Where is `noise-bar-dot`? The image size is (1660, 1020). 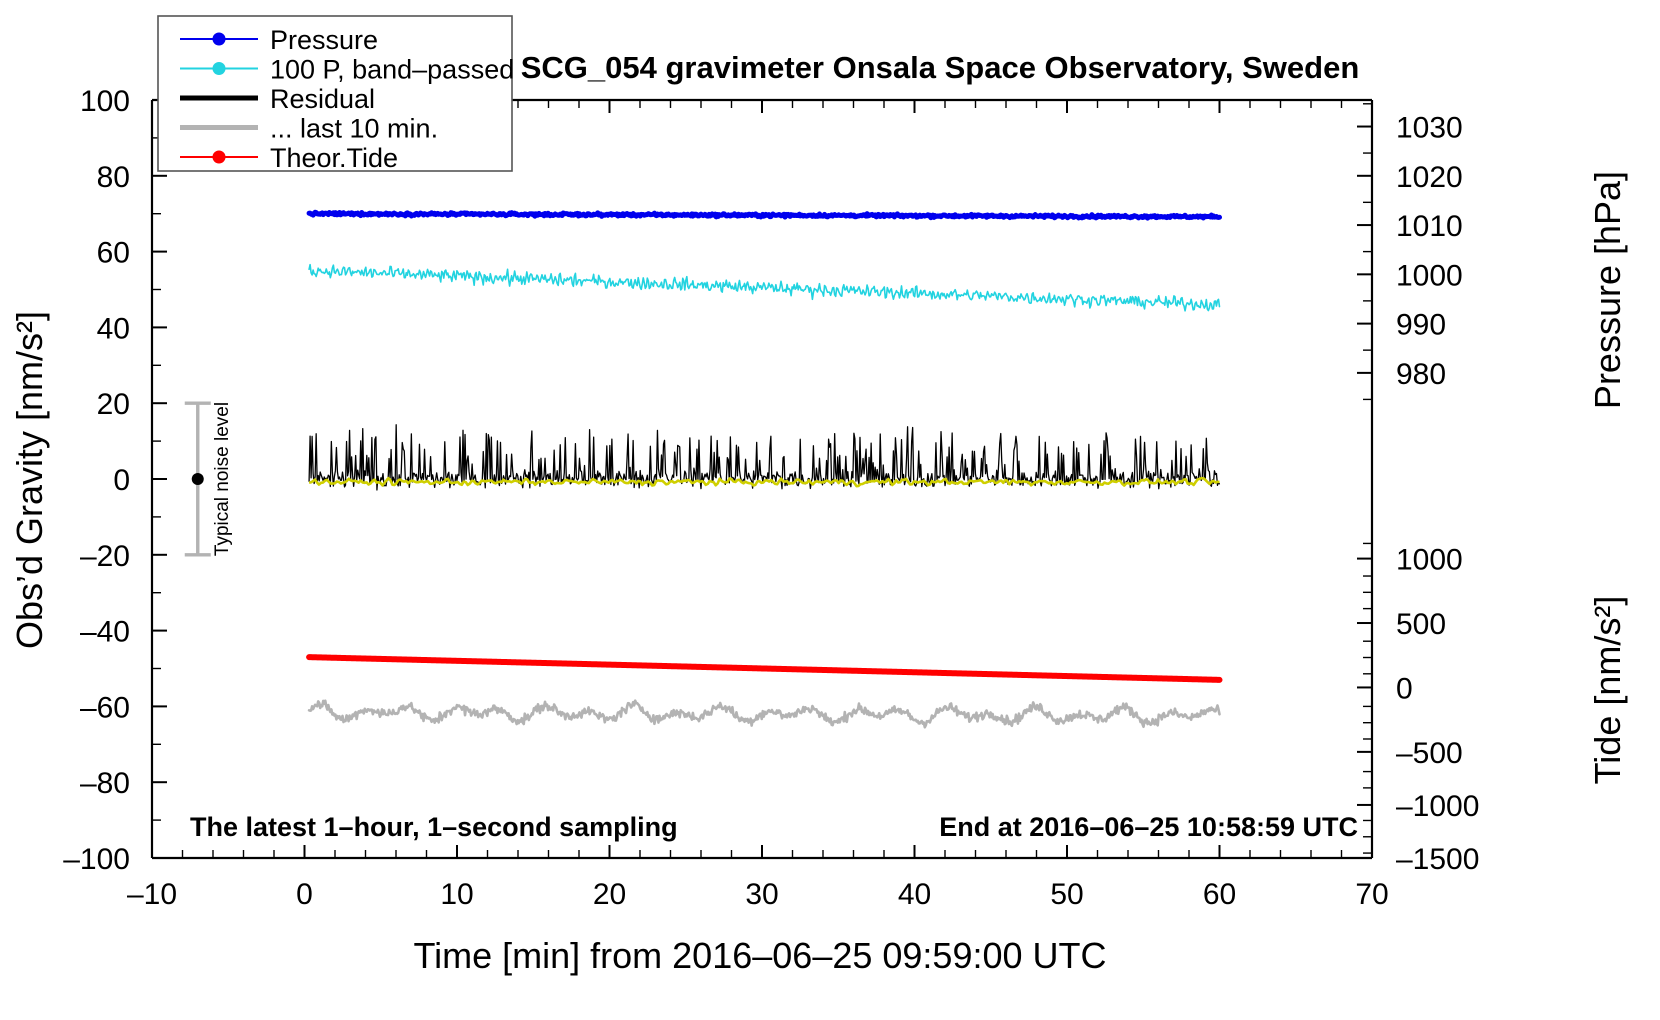
noise-bar-dot is located at coordinates (197, 479).